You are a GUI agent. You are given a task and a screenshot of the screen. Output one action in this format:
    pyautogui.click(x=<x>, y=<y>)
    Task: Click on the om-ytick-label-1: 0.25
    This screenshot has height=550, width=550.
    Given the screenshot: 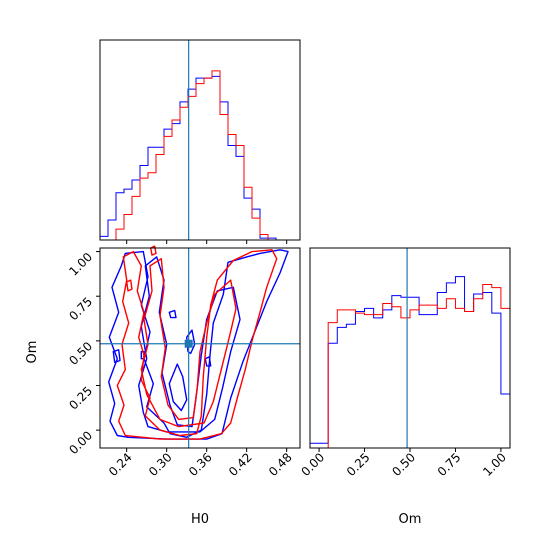 What is the action you would take?
    pyautogui.click(x=80, y=398)
    